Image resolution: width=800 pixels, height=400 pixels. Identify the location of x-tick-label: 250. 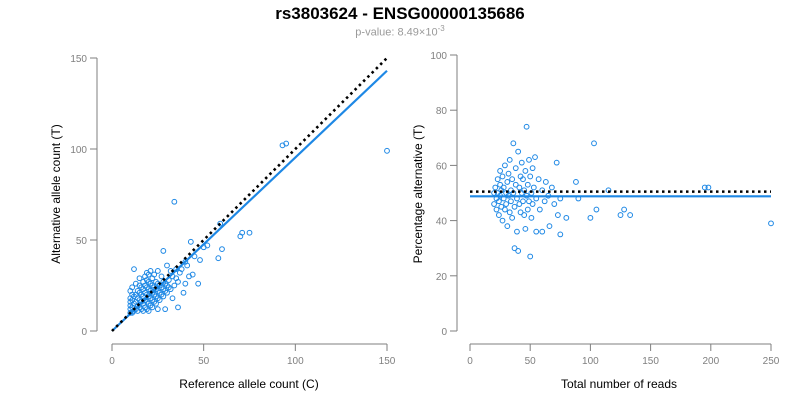
(771, 361).